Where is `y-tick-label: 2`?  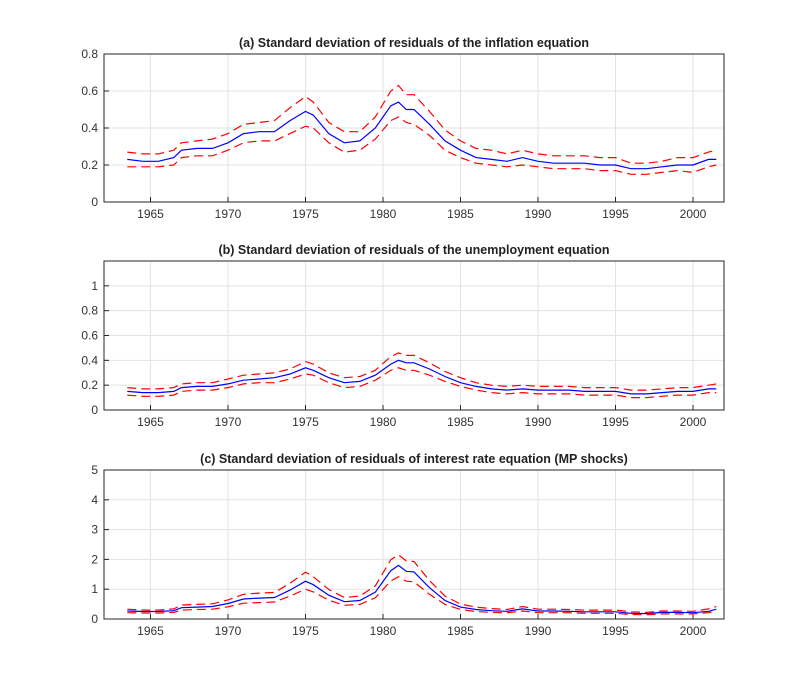
y-tick-label: 2 is located at coordinates (94, 559).